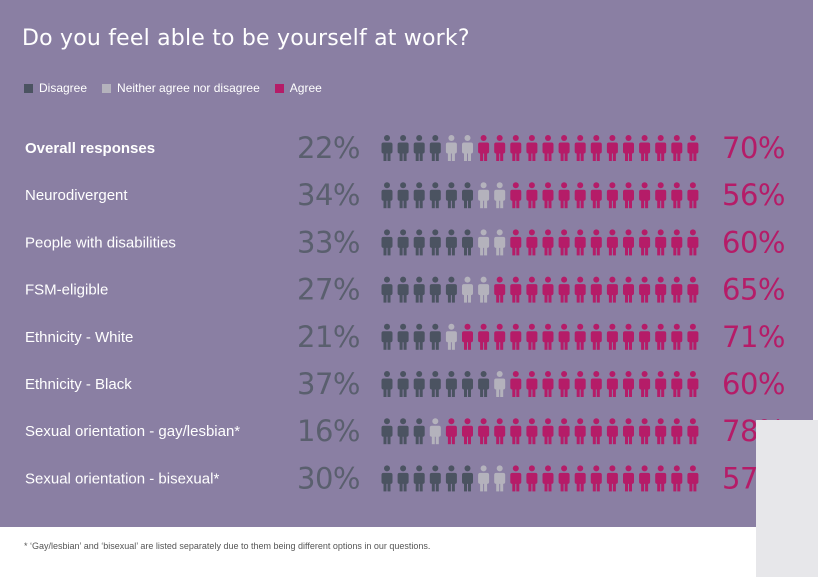 The height and width of the screenshot is (577, 818). What do you see at coordinates (328, 242) in the screenshot?
I see `disagree-percent-label: 33%` at bounding box center [328, 242].